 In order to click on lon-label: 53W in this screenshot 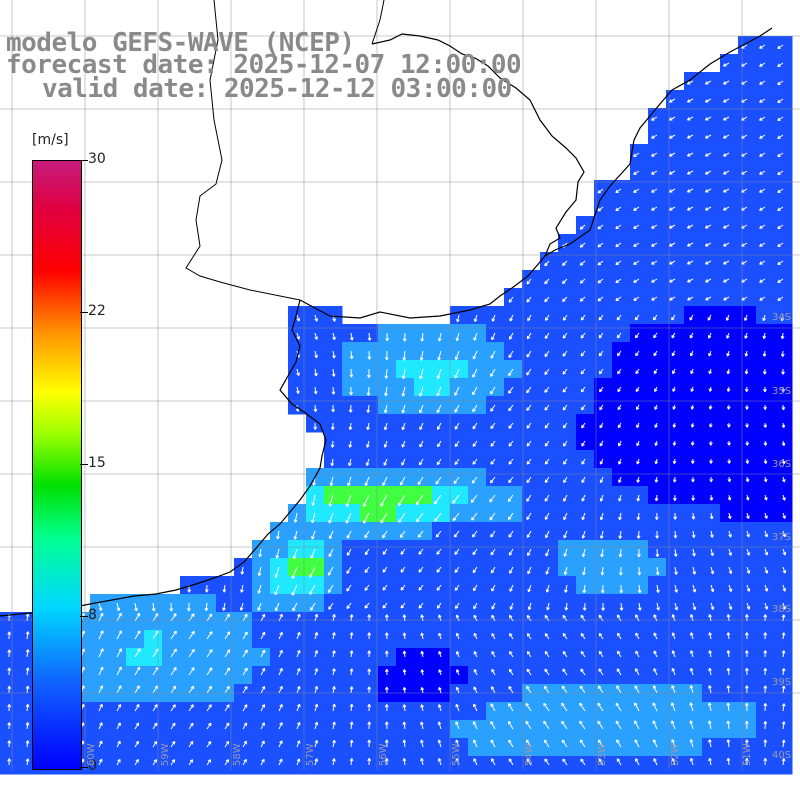, I will do `click(602, 754)`.